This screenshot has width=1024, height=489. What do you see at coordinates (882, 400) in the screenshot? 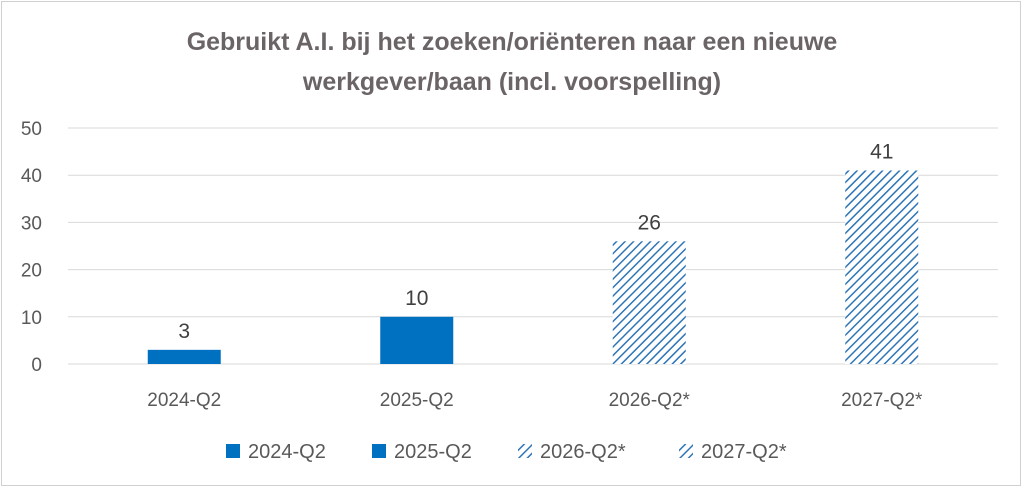
I see `x-tick-label: 2027-Q2*` at bounding box center [882, 400].